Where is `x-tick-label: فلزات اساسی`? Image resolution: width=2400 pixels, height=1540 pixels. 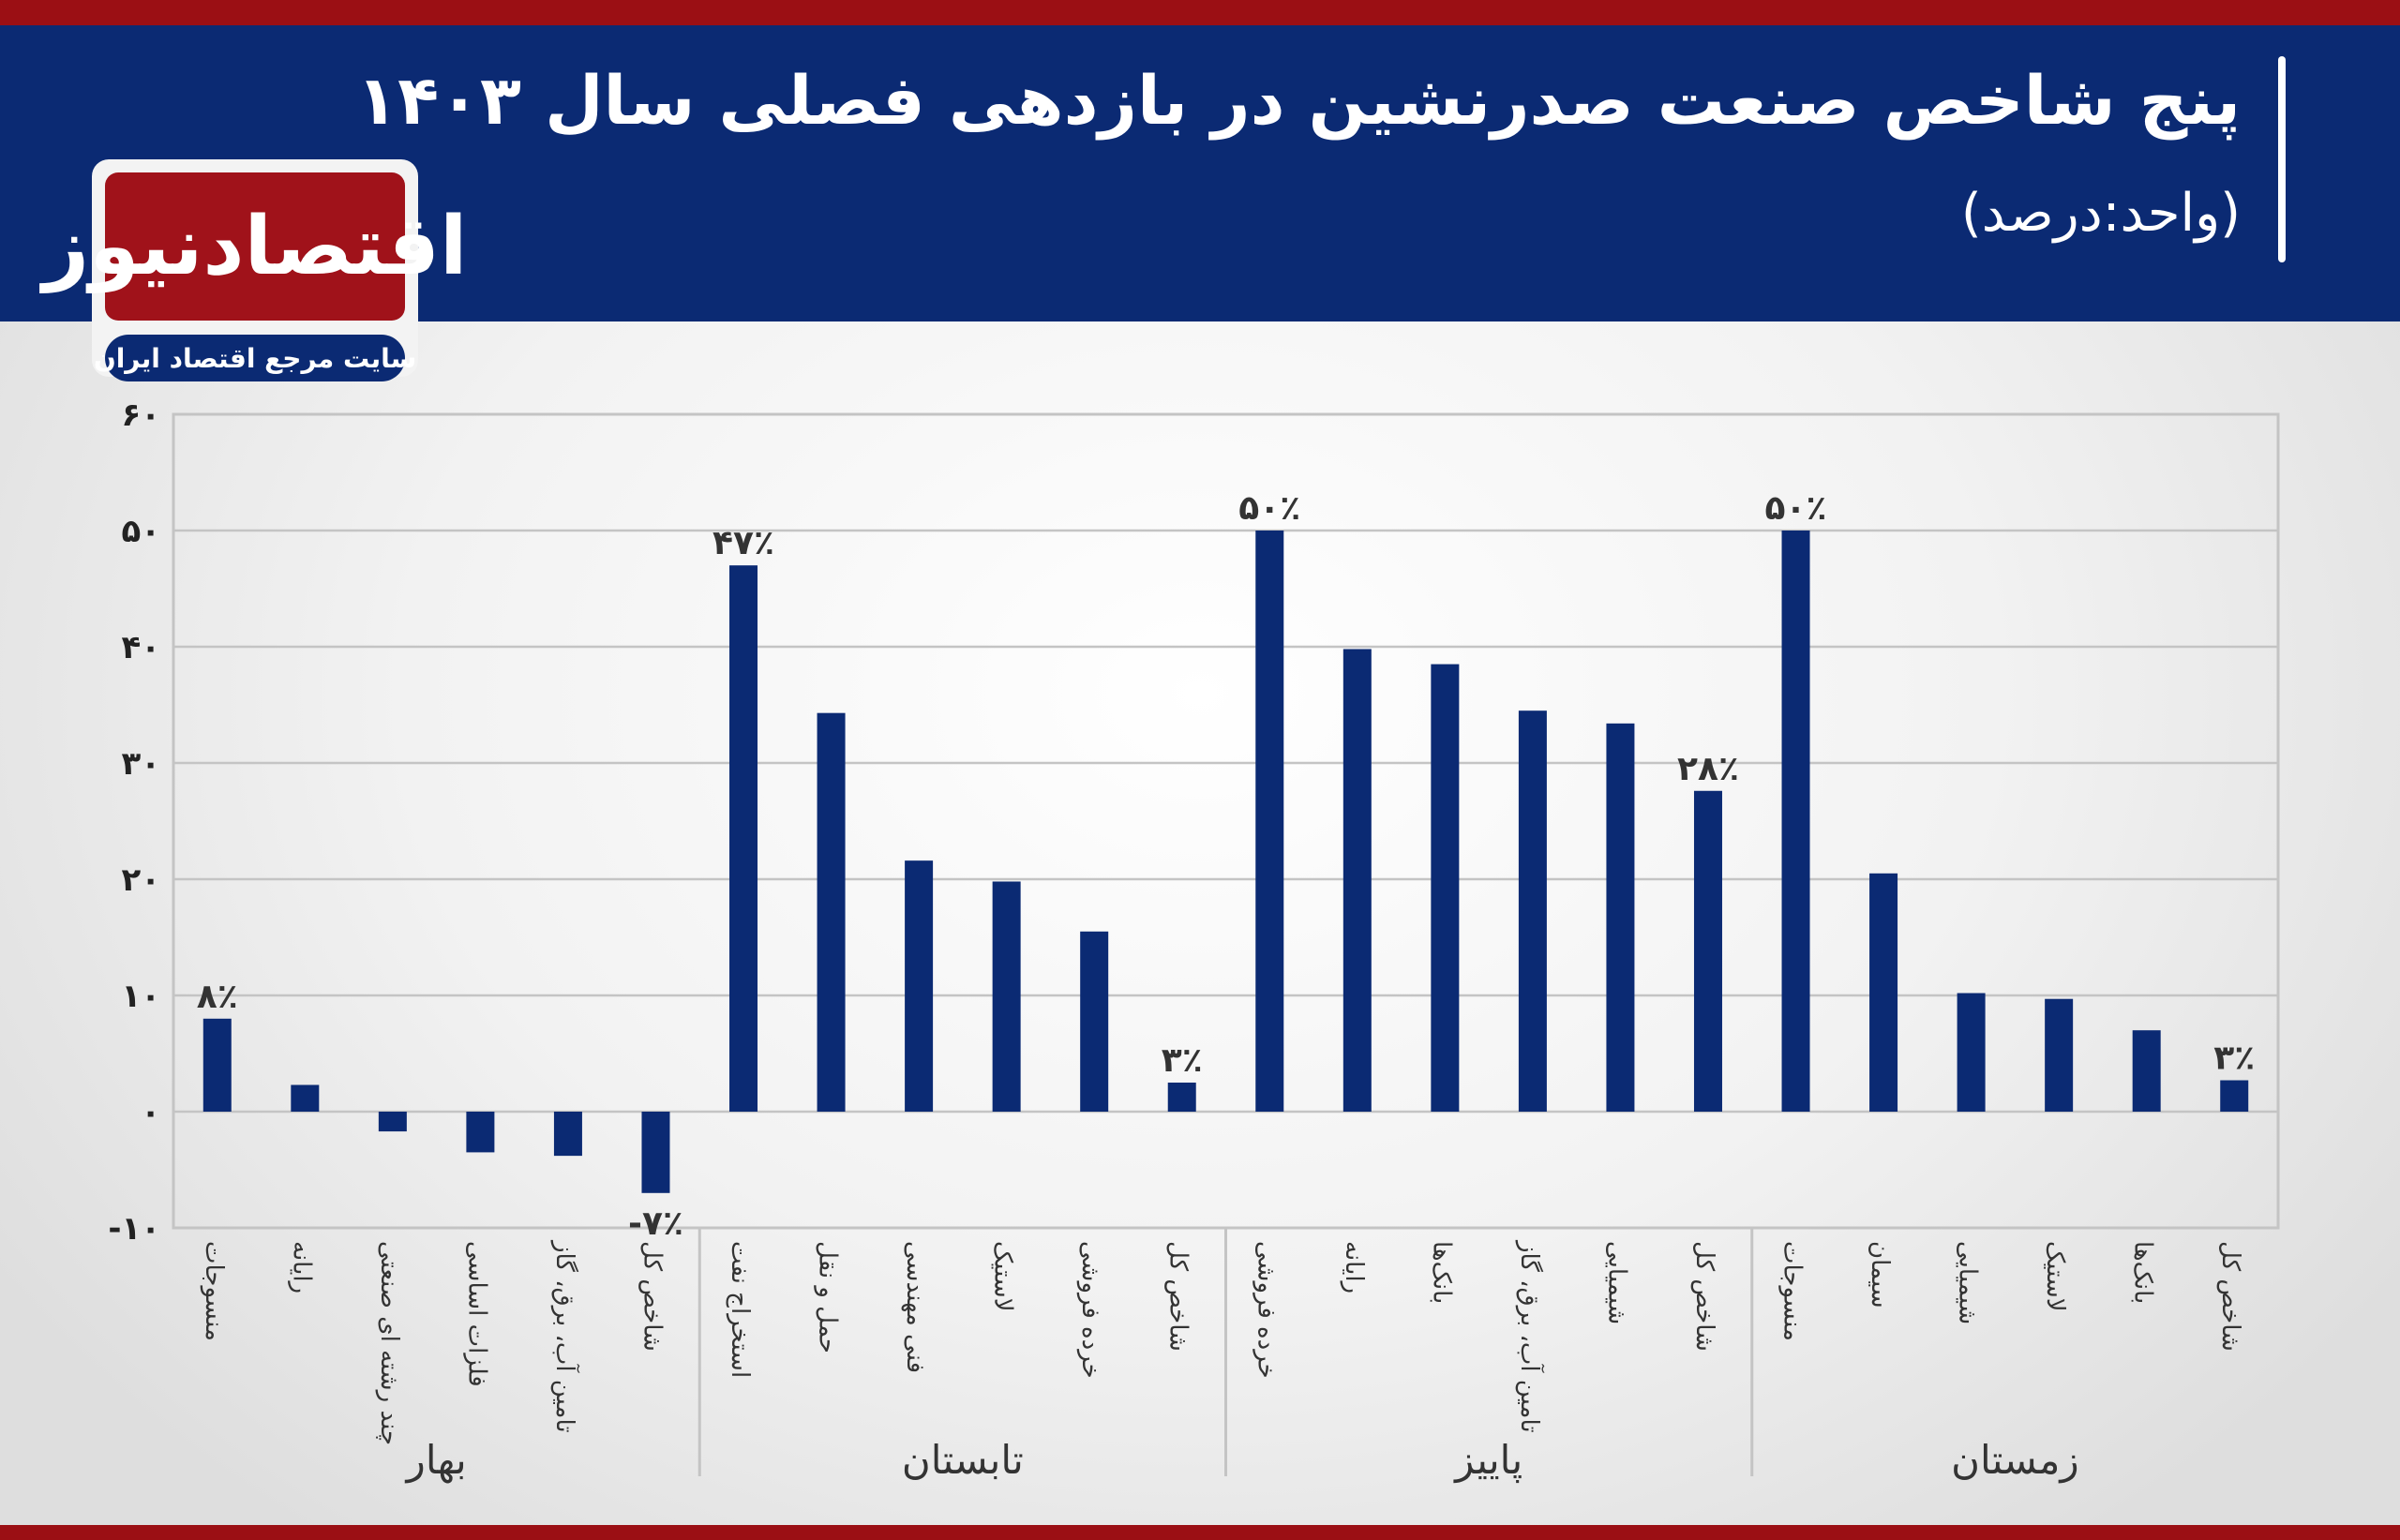 x-tick-label: فلزات اساسی is located at coordinates (476, 1314).